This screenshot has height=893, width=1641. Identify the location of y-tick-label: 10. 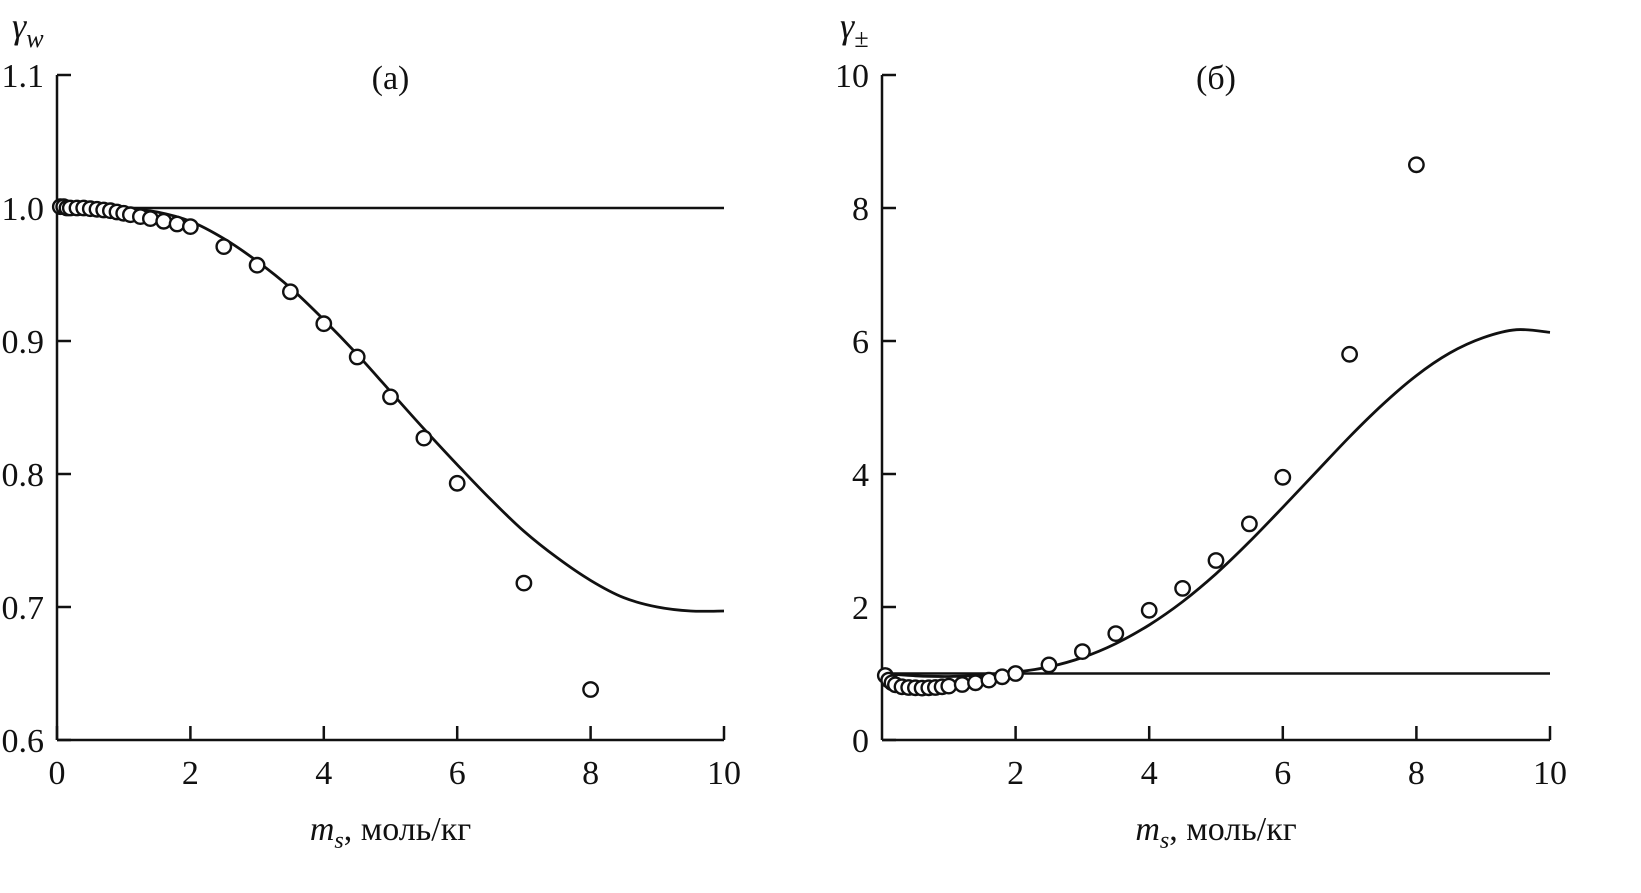
(852, 76).